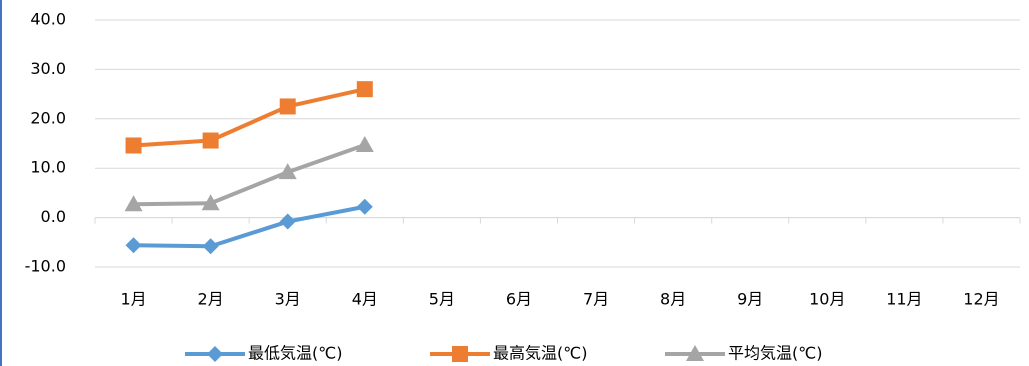 The width and height of the screenshot is (1029, 366). Describe the element at coordinates (827, 299) in the screenshot. I see `x-tick-label: 10月` at that location.